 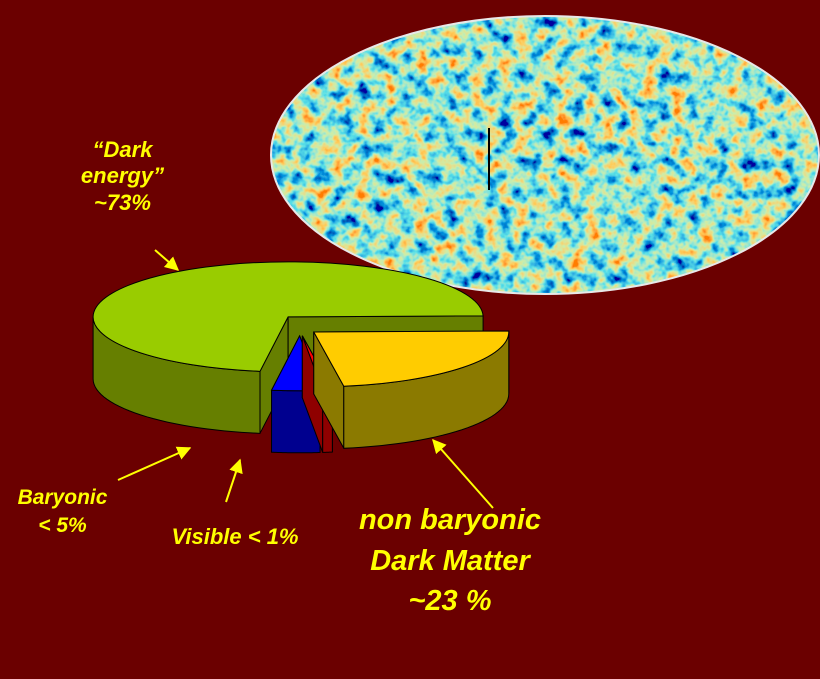 I want to click on label-baryonic: Baryonic < 5%, so click(x=62, y=512).